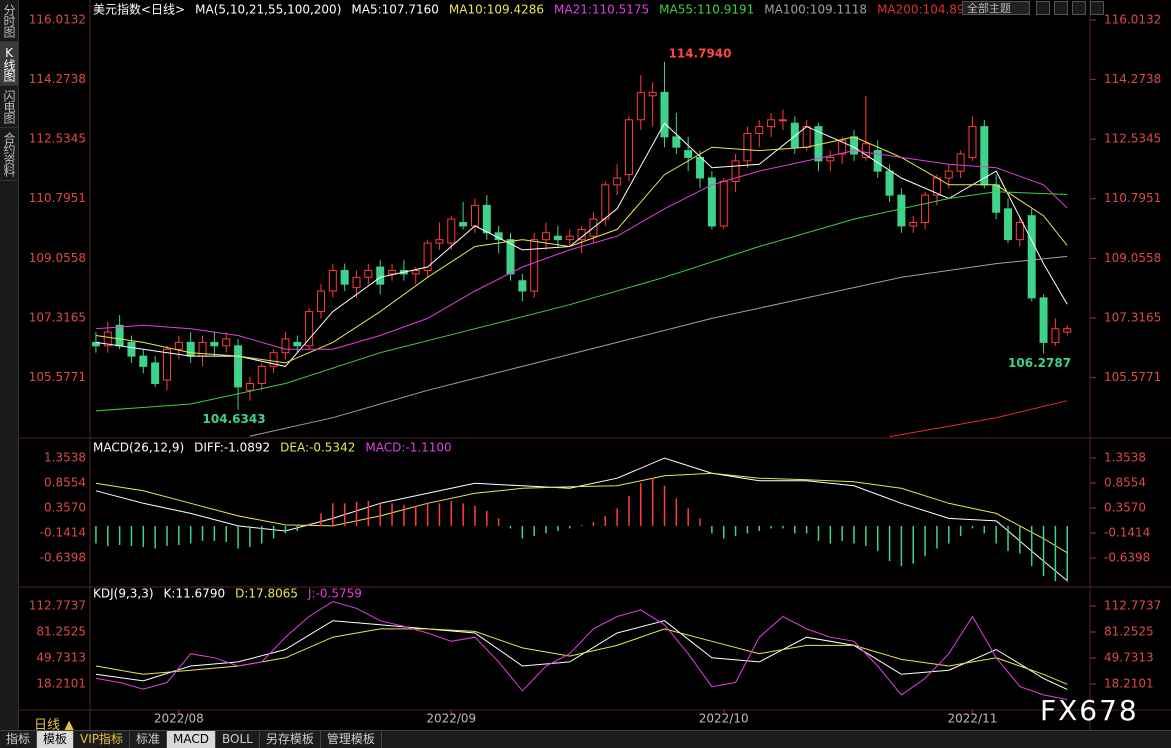  What do you see at coordinates (238, 739) in the screenshot?
I see `tab: BOLL` at bounding box center [238, 739].